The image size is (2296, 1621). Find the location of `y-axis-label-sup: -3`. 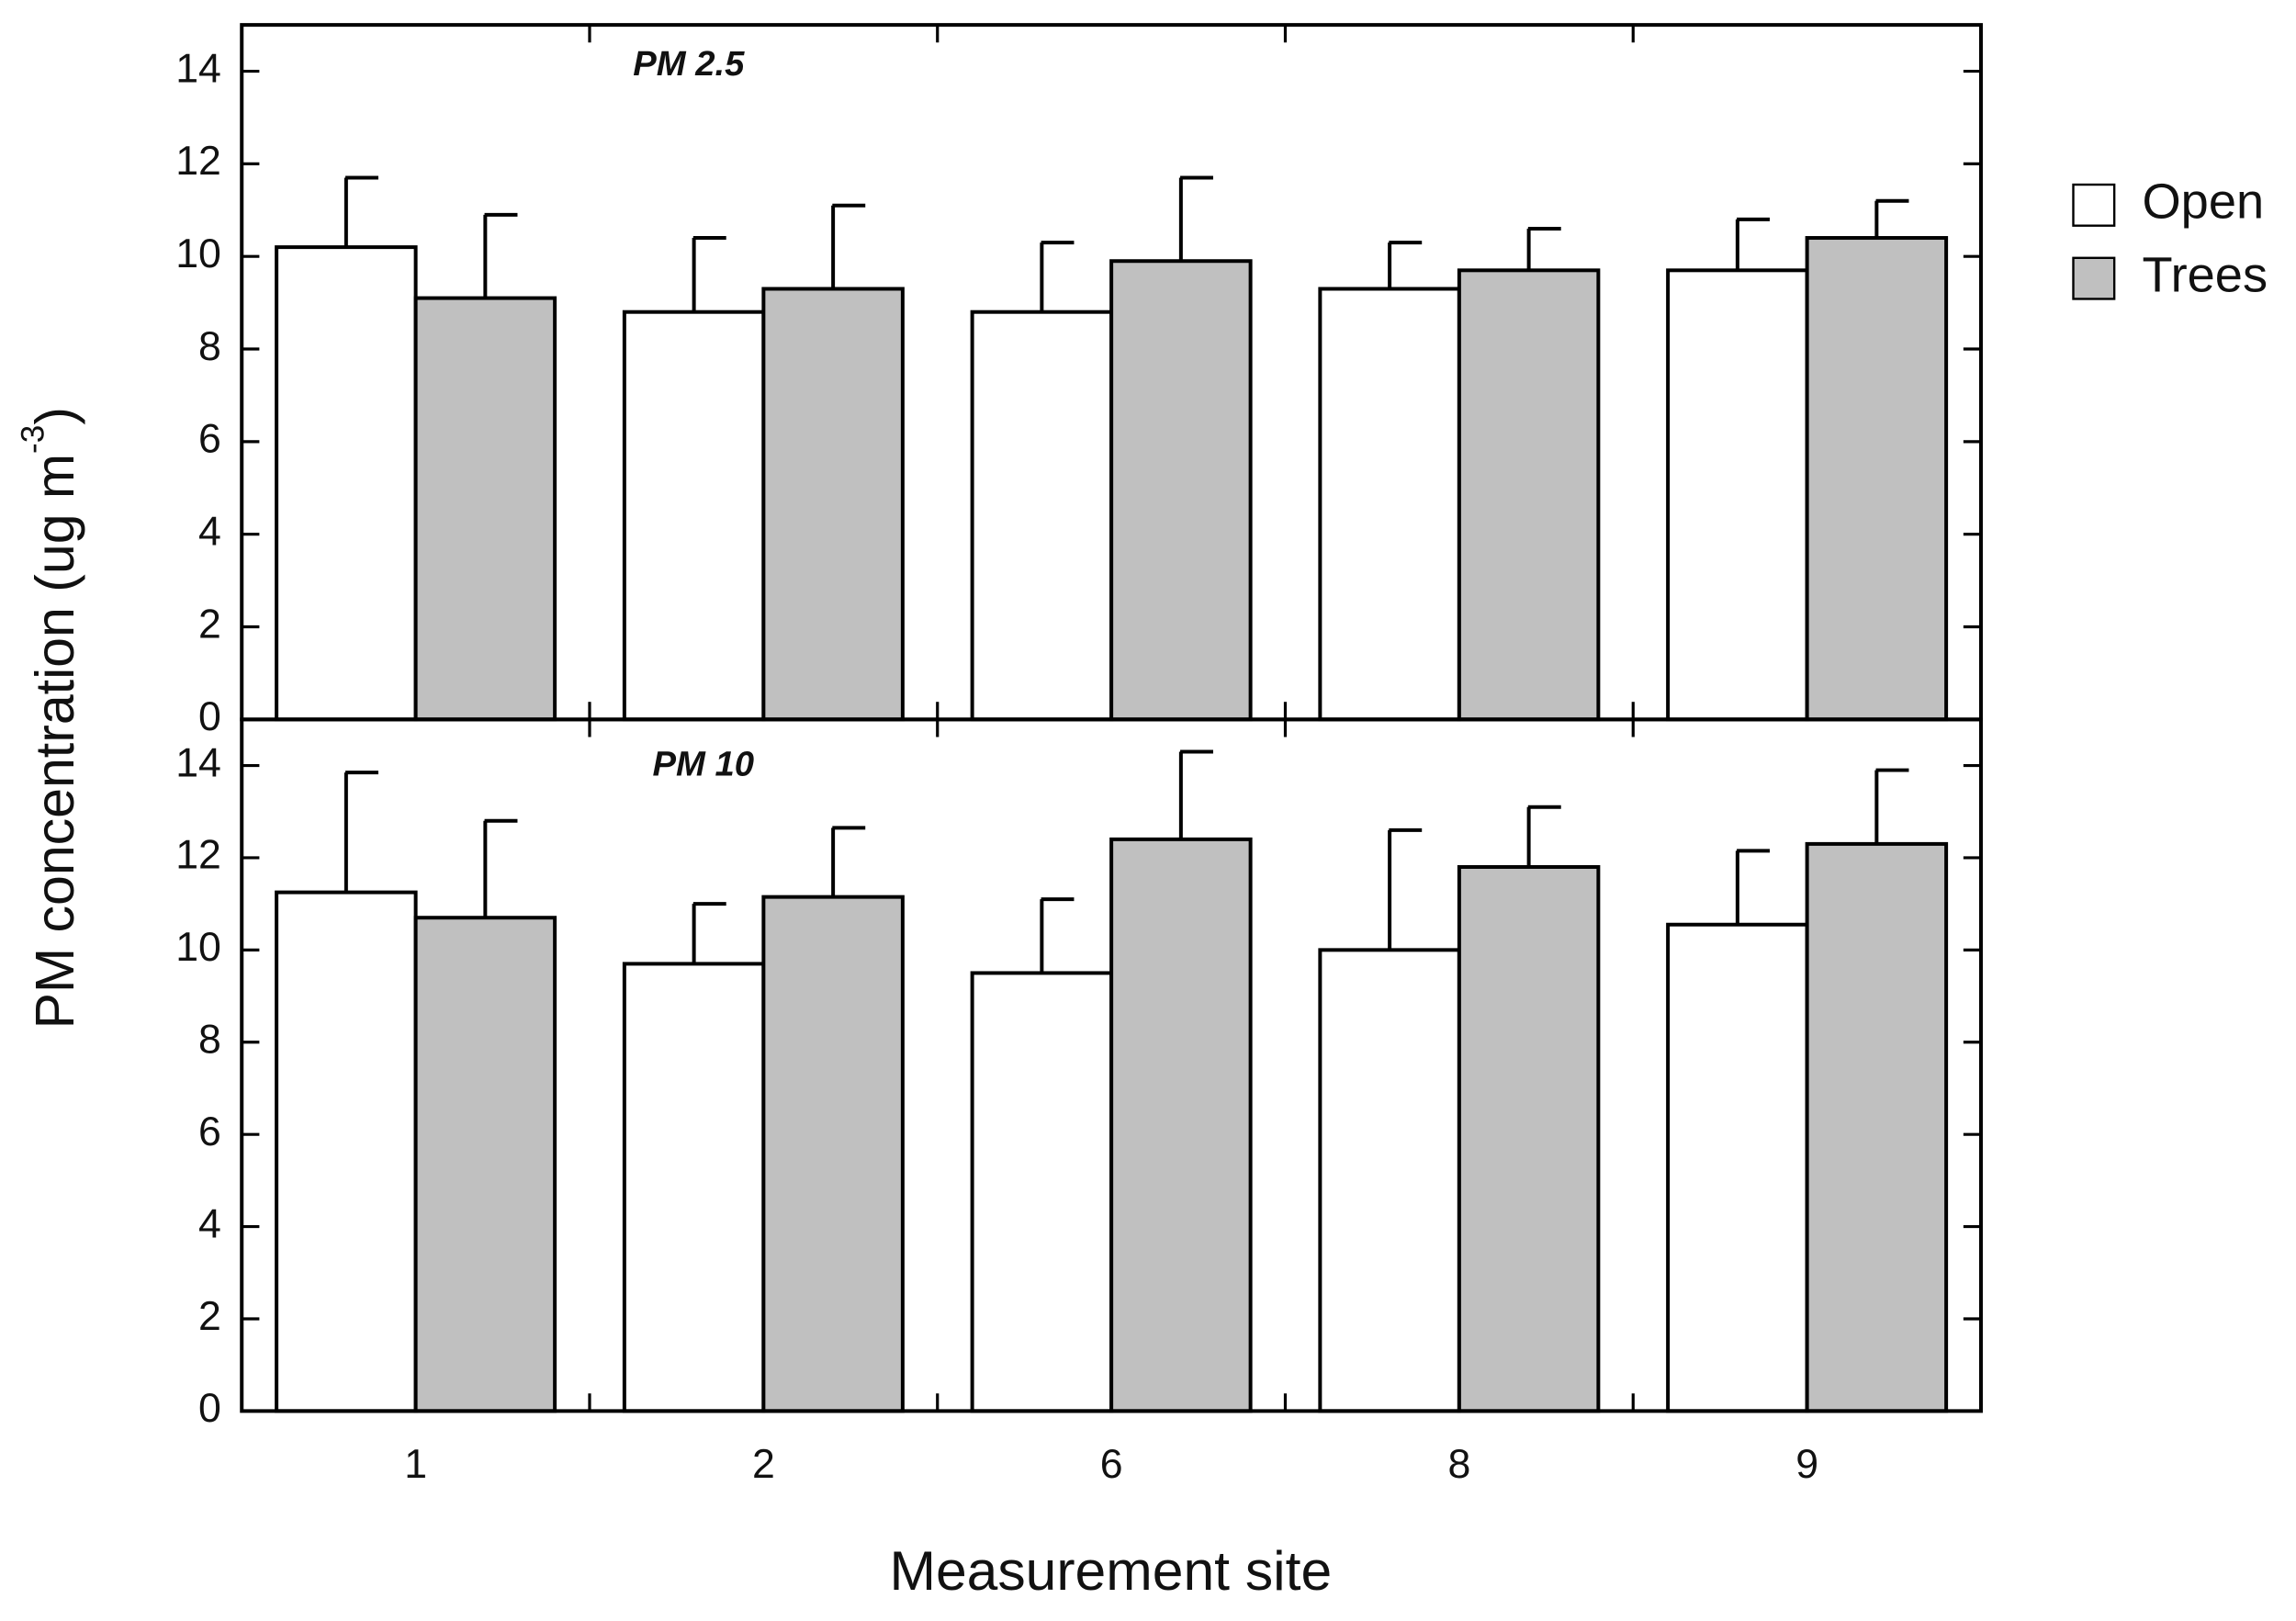

y-axis-label-sup: -3 is located at coordinates (34, 439).